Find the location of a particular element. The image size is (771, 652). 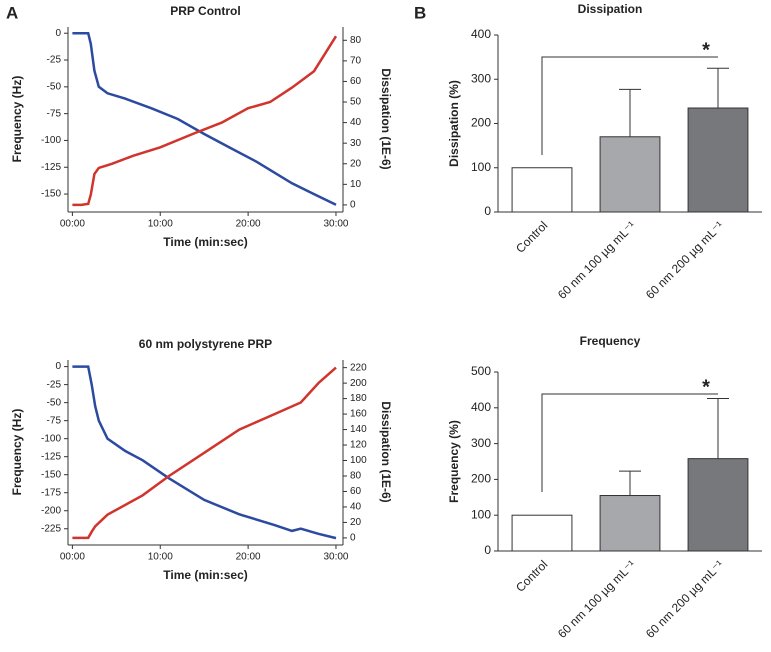

panel-label: B is located at coordinates (420, 12).